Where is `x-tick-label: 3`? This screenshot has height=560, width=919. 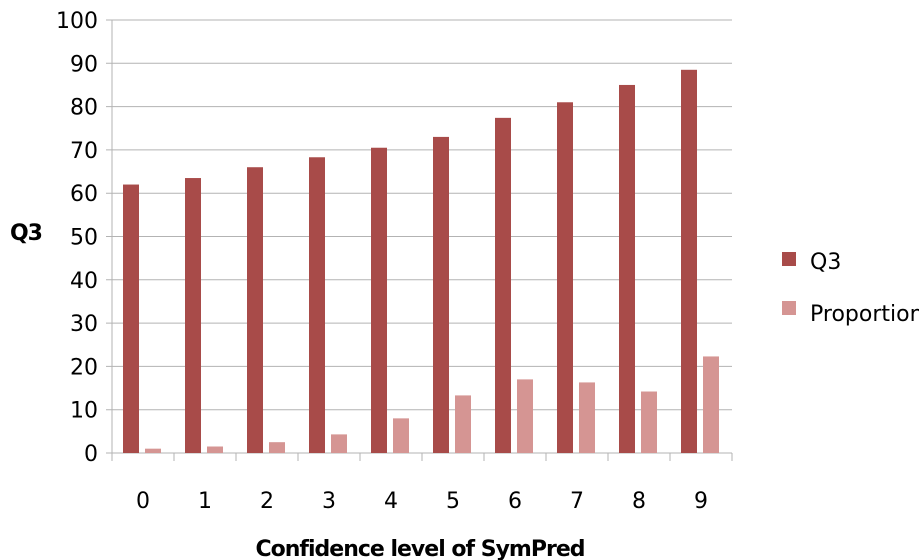 x-tick-label: 3 is located at coordinates (329, 501).